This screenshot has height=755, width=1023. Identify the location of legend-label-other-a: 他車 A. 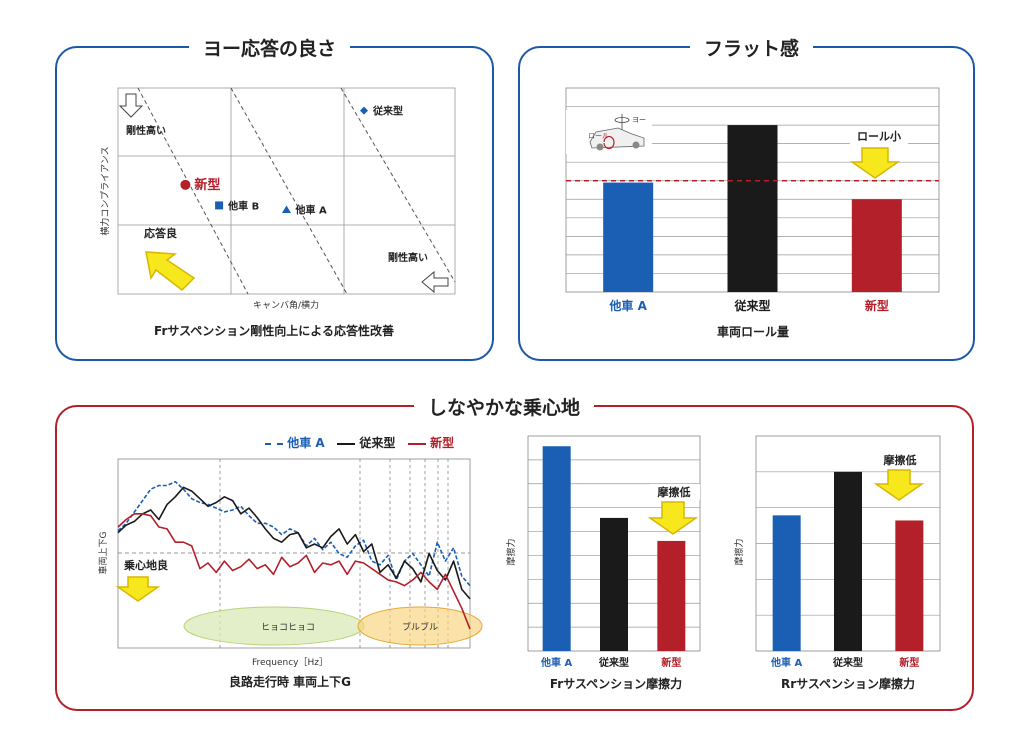
(306, 443).